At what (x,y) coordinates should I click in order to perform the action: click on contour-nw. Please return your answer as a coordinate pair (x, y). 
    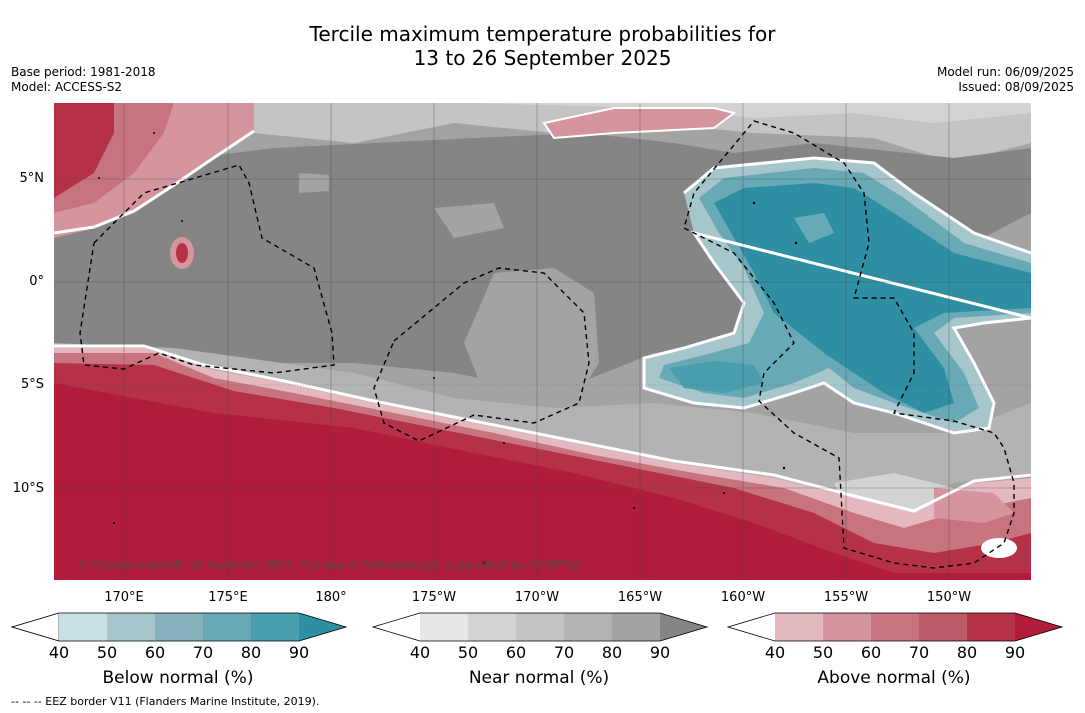
    Looking at the image, I should click on (154, 182).